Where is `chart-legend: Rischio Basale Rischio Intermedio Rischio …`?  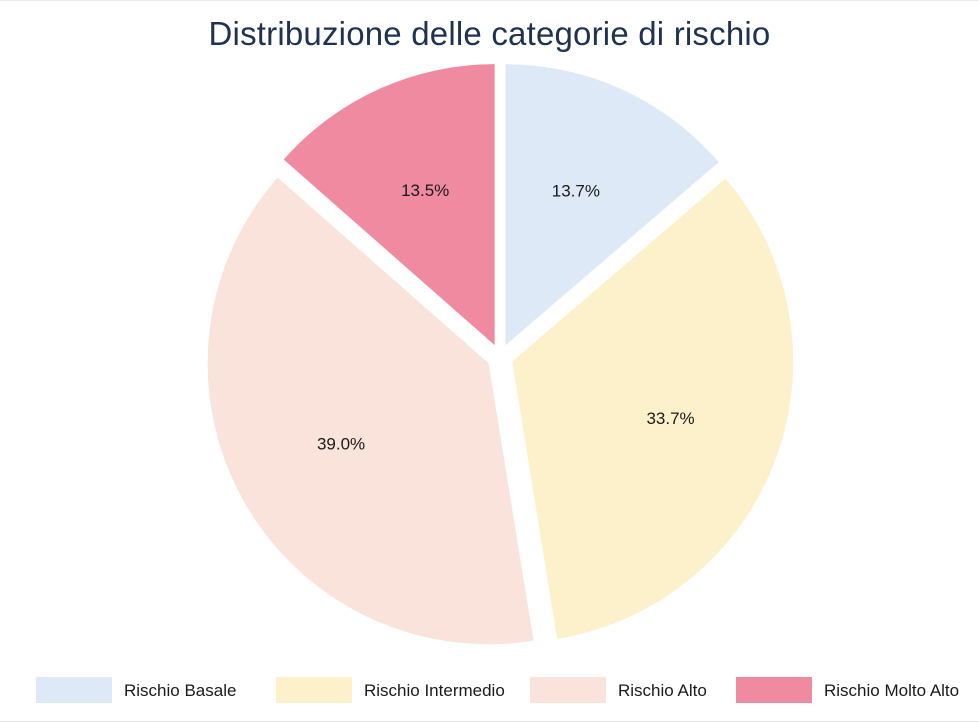 chart-legend: Rischio Basale Rischio Intermedio Rischio … is located at coordinates (489, 691).